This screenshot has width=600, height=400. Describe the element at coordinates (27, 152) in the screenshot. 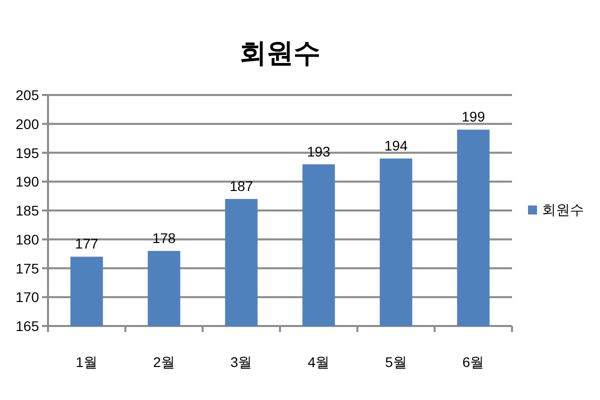

I see `ytick: 195` at that location.